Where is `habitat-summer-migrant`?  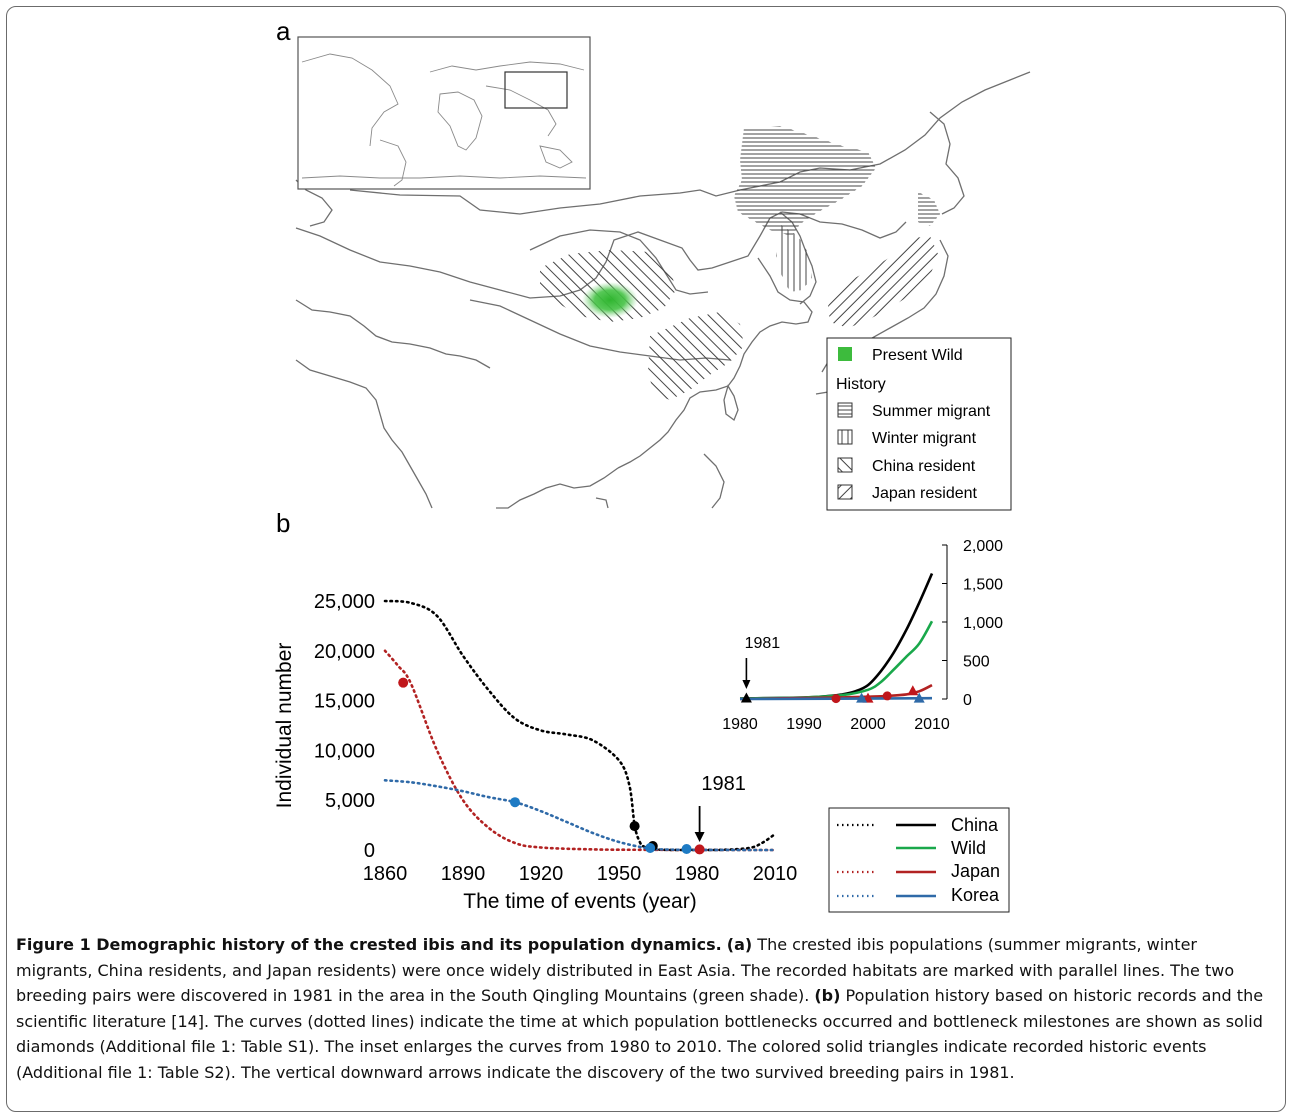 habitat-summer-migrant is located at coordinates (805, 181).